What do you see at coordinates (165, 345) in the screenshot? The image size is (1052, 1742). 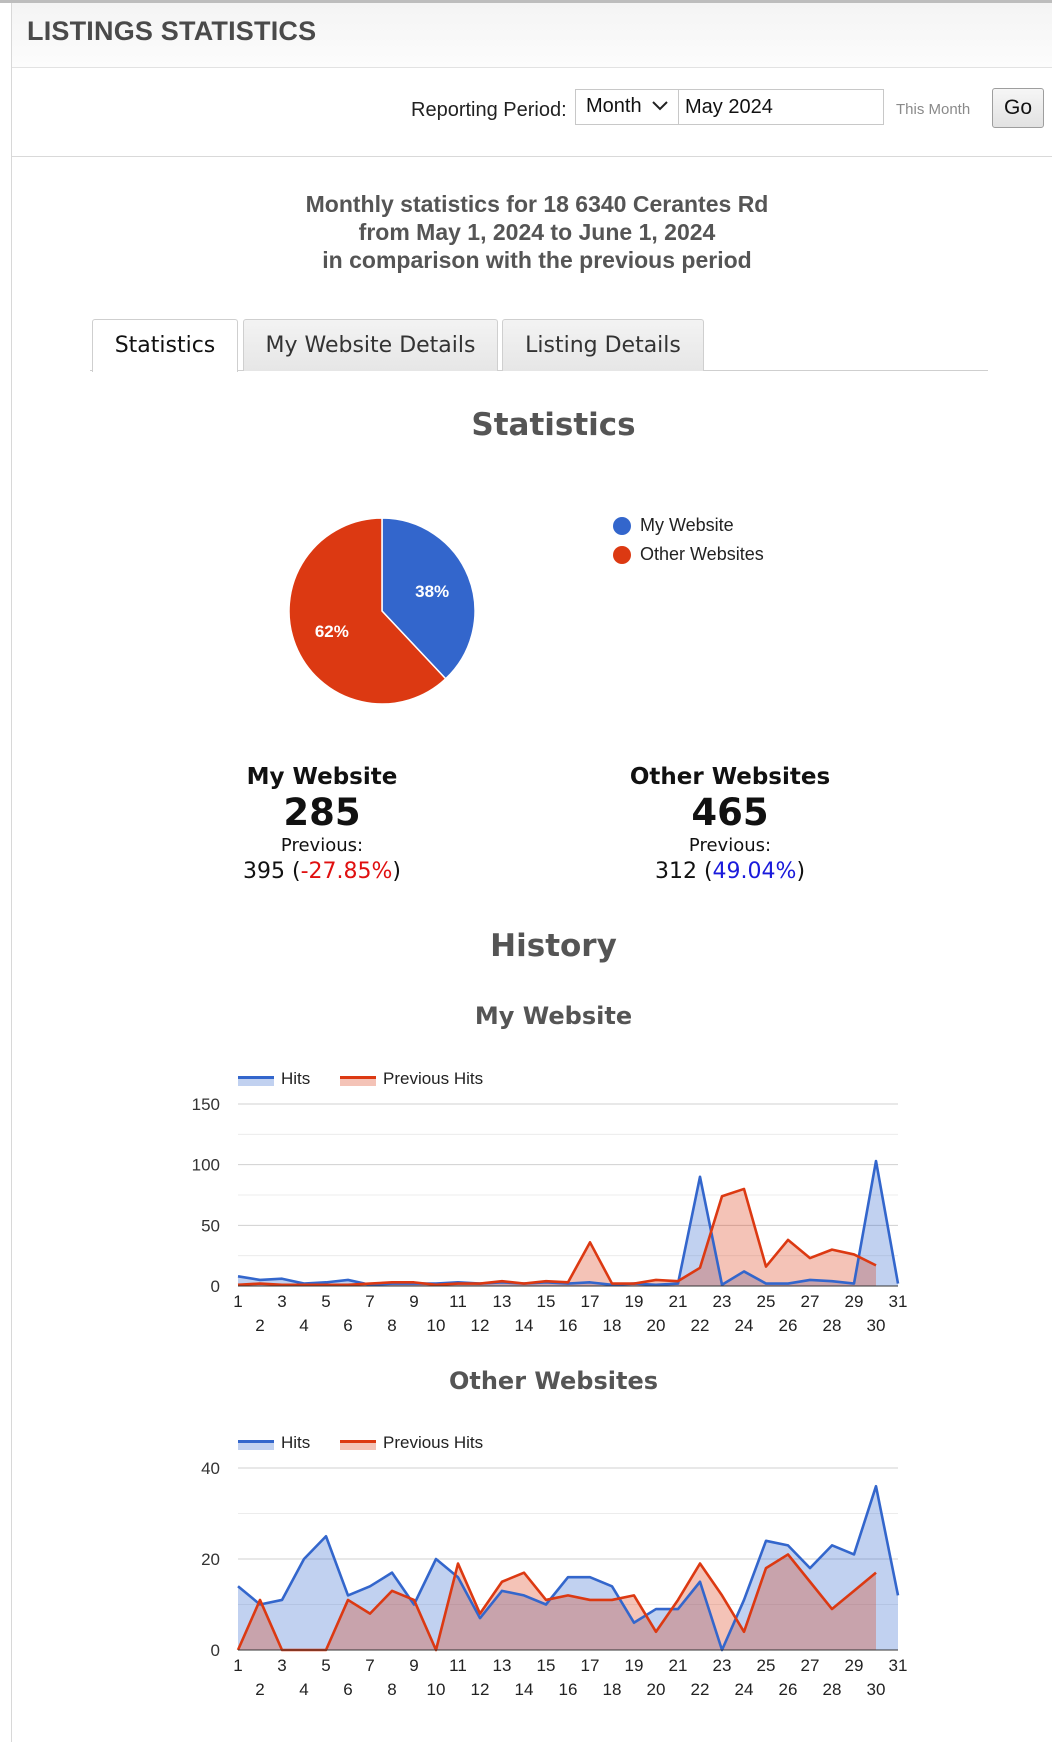 I see `tab-statistics: Statistics` at bounding box center [165, 345].